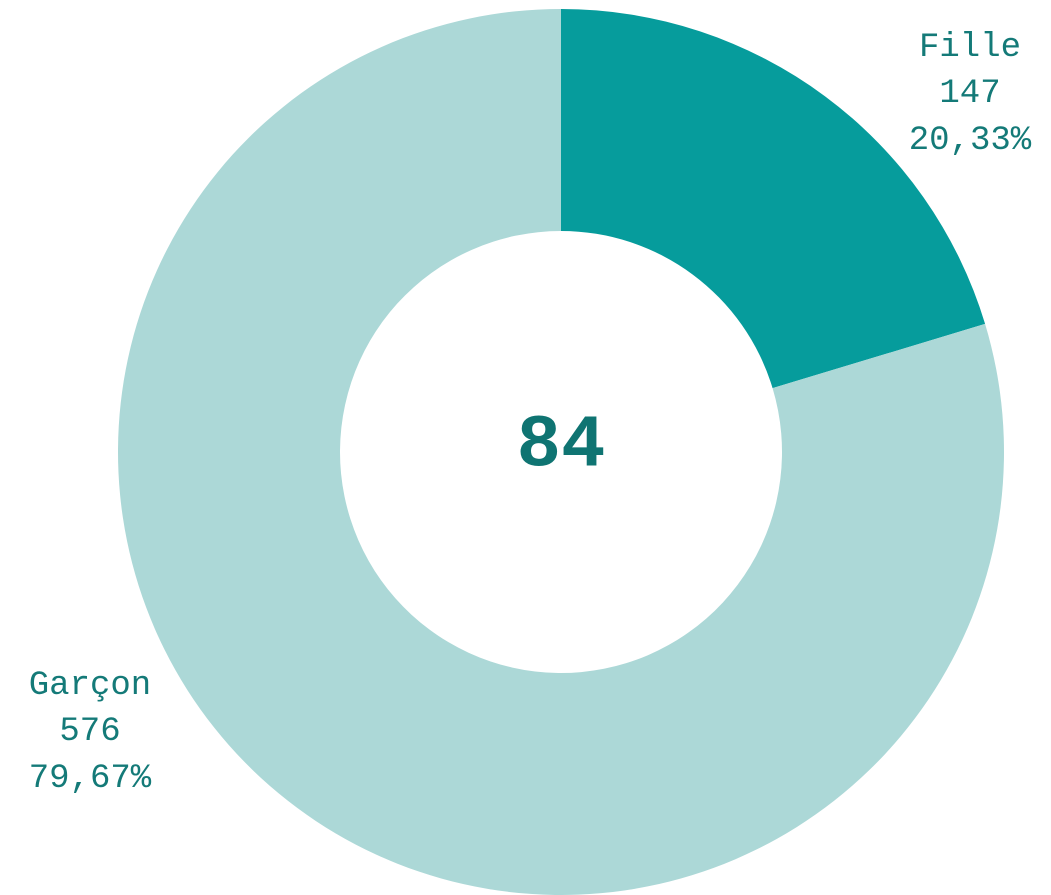  What do you see at coordinates (969, 94) in the screenshot?
I see `slice-value: 147` at bounding box center [969, 94].